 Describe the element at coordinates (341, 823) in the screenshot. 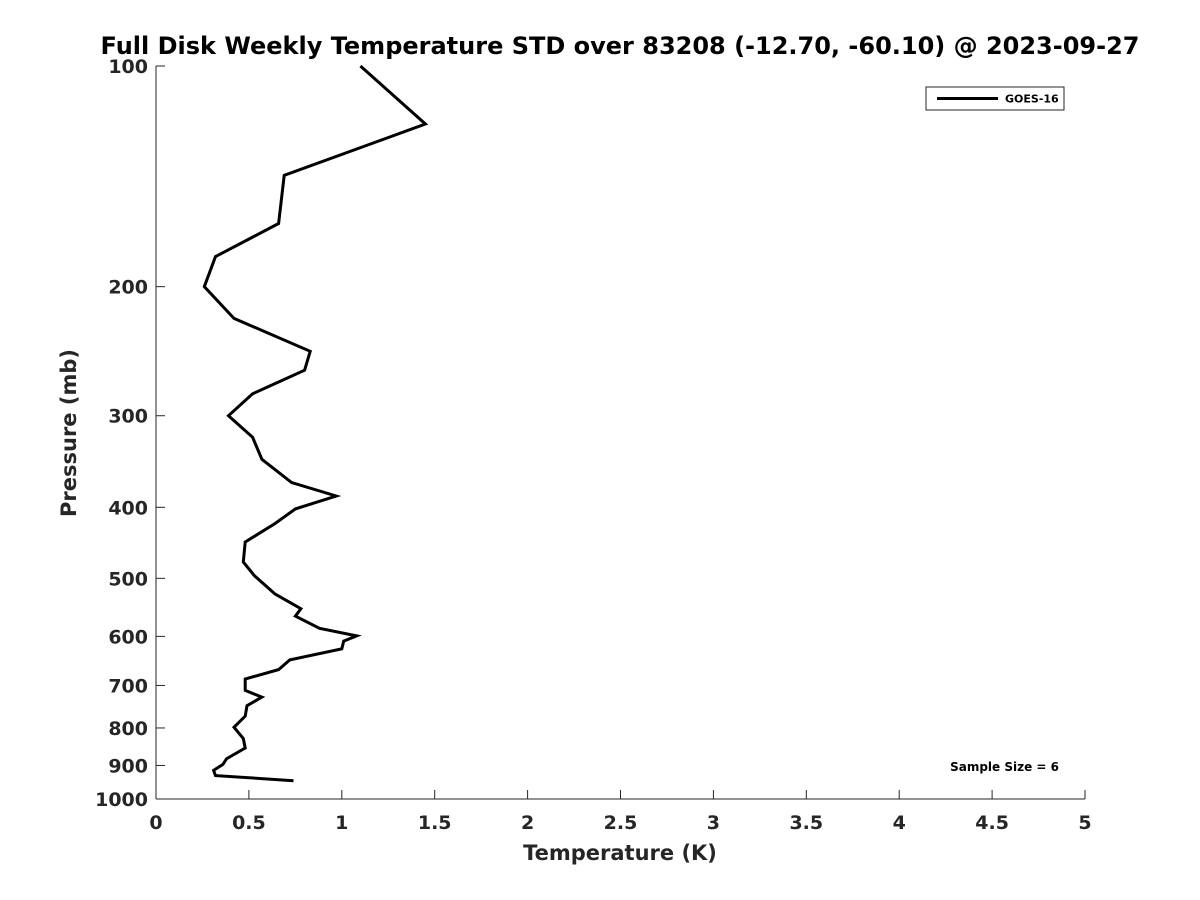

I see `x-tick-label: 1` at that location.